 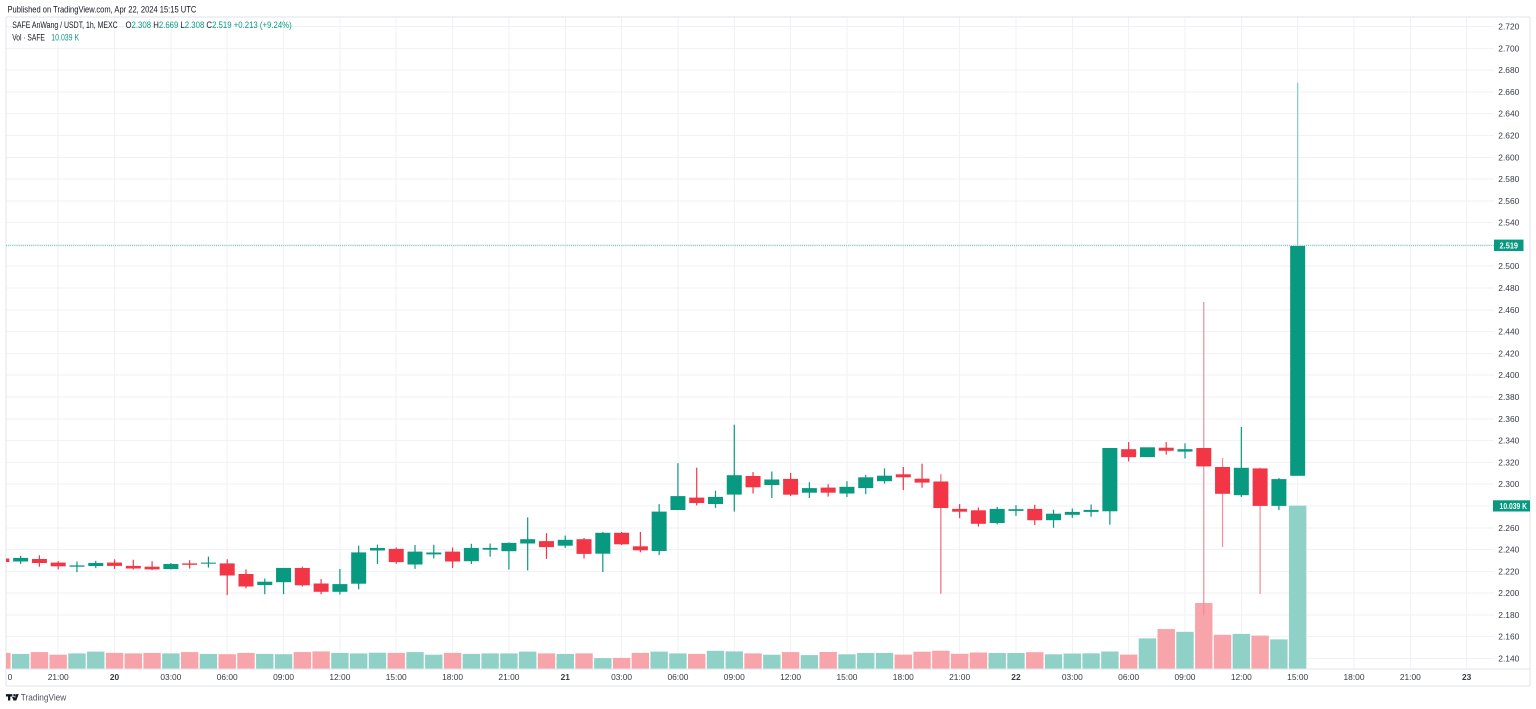 I want to click on svg-text: 2.220, so click(x=1508, y=571).